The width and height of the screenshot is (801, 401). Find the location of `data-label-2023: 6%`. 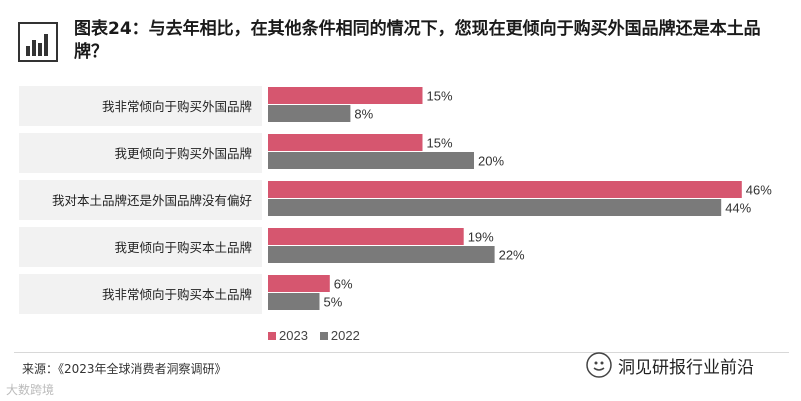

data-label-2023: 6% is located at coordinates (343, 284).